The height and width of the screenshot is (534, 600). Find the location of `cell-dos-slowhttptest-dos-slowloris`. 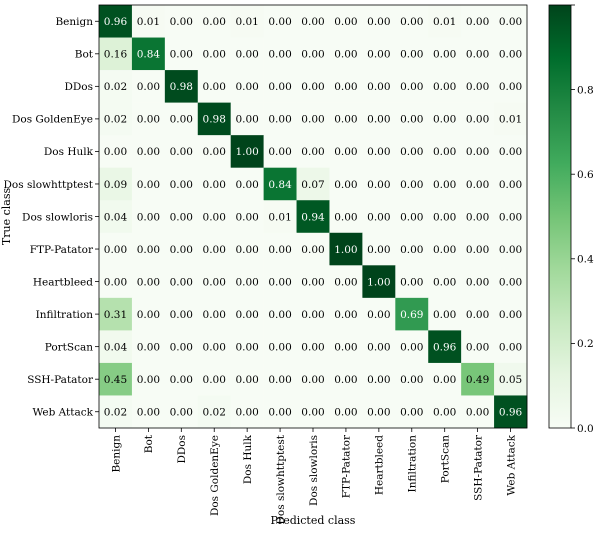

cell-dos-slowhttptest-dos-slowloris is located at coordinates (313, 184).